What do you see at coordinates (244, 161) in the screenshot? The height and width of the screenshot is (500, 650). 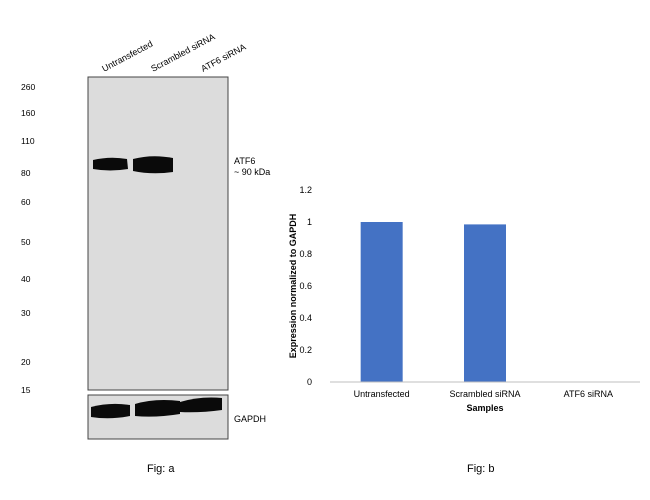 I see `target-label: ATF6` at bounding box center [244, 161].